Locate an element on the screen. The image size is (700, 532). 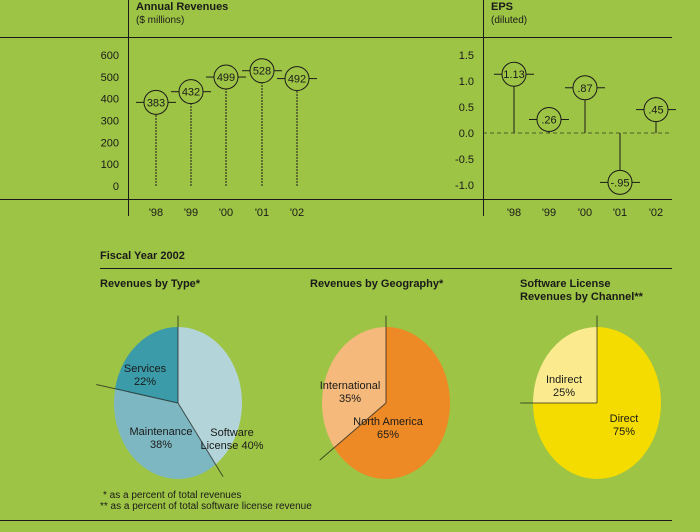
data-label: 528 is located at coordinates (262, 72).